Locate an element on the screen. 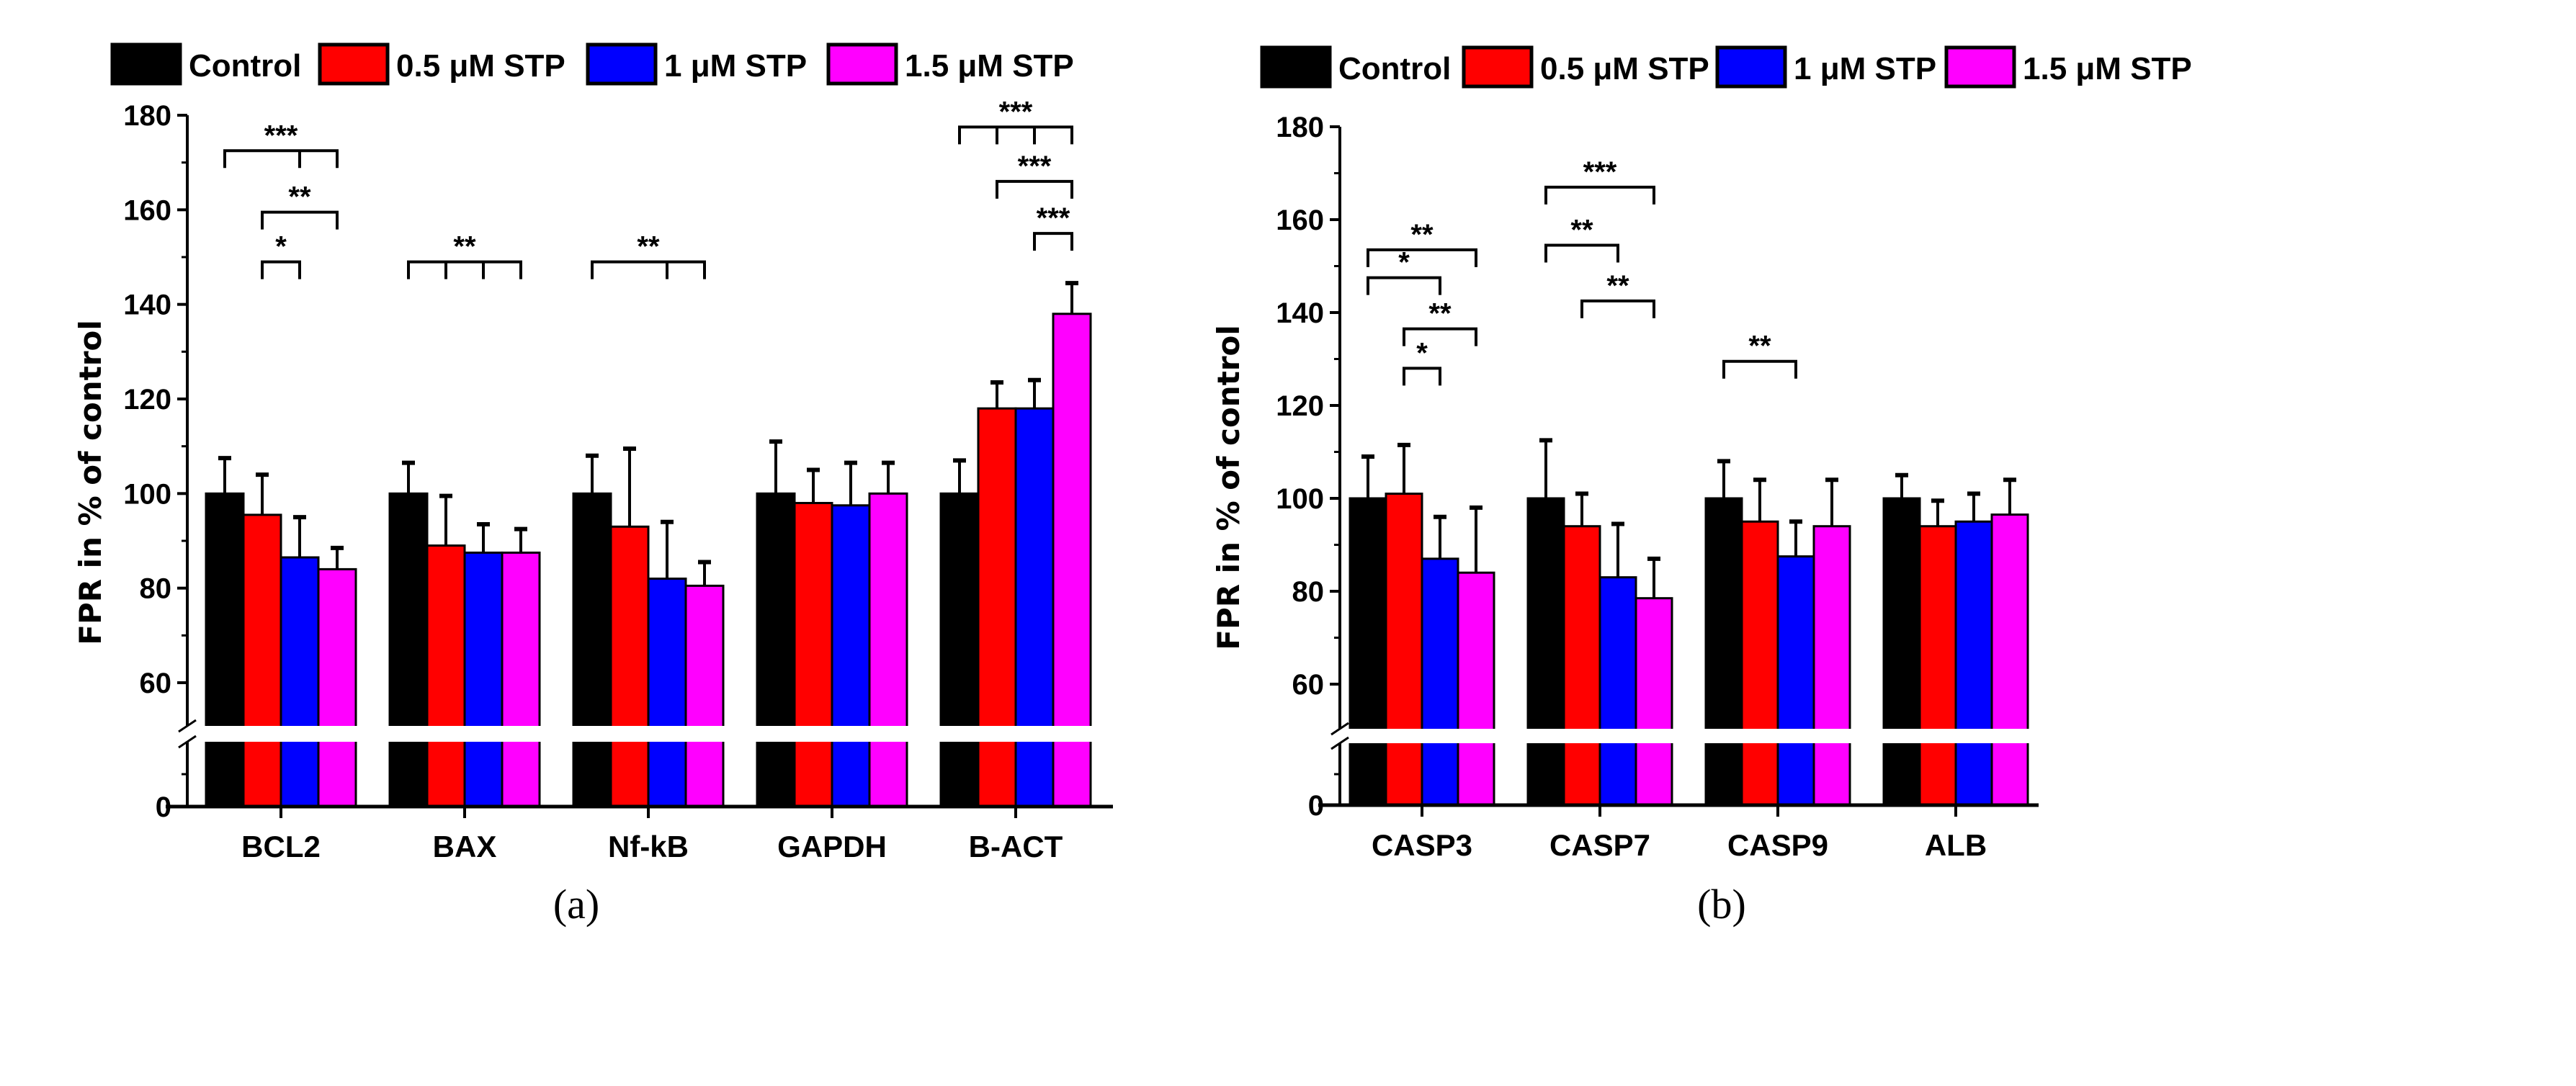 The image size is (2576, 1086). x-tick-label-BCL2: BCL2 is located at coordinates (281, 846).